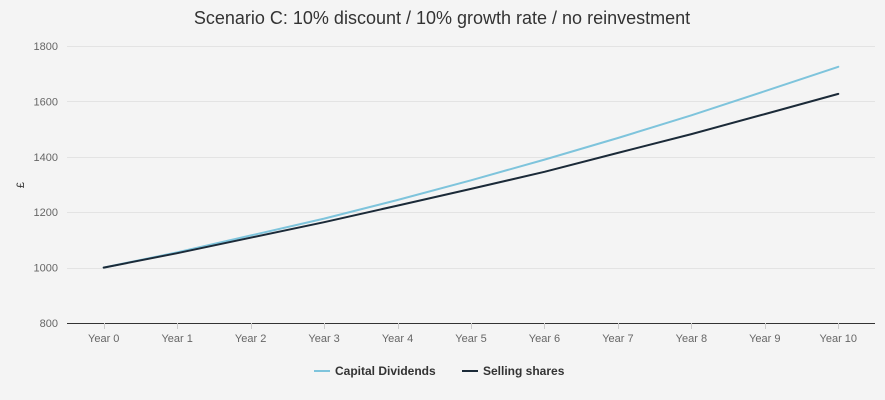  What do you see at coordinates (46, 47) in the screenshot?
I see `y-tick-label: 1800` at bounding box center [46, 47].